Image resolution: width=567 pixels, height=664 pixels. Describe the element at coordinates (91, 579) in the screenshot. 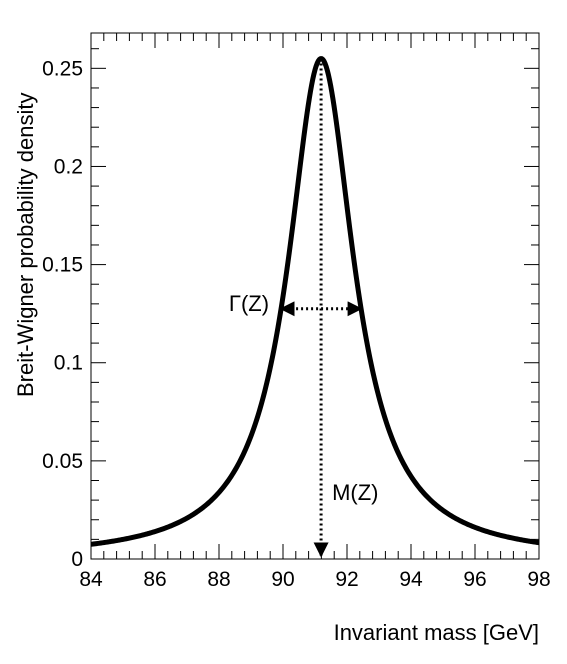

I see `x-tick-label: 84` at that location.